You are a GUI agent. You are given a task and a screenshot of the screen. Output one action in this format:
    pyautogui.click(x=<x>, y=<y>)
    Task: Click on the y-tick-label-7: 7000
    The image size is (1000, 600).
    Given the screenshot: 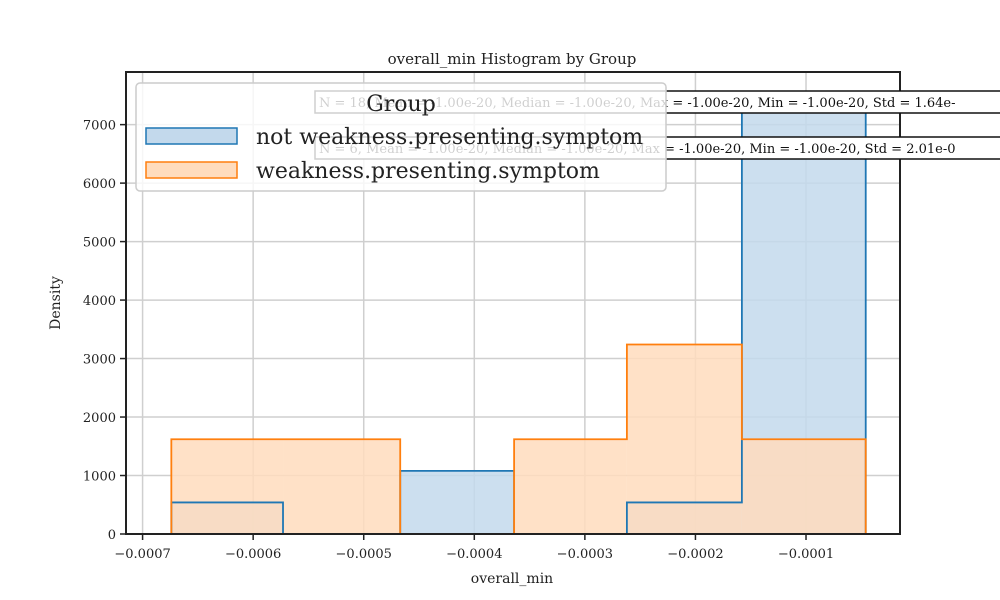 What is the action you would take?
    pyautogui.click(x=99, y=126)
    